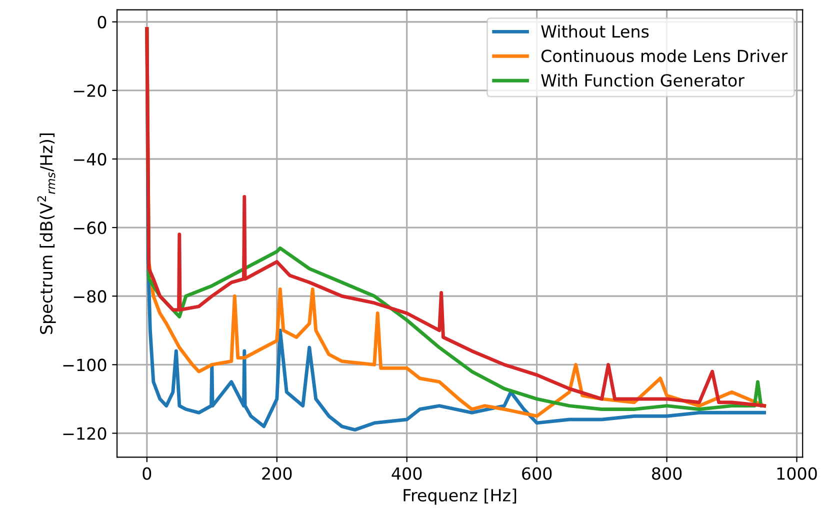  Describe the element at coordinates (642, 80) in the screenshot. I see `legend-label: With Function Generator` at that location.